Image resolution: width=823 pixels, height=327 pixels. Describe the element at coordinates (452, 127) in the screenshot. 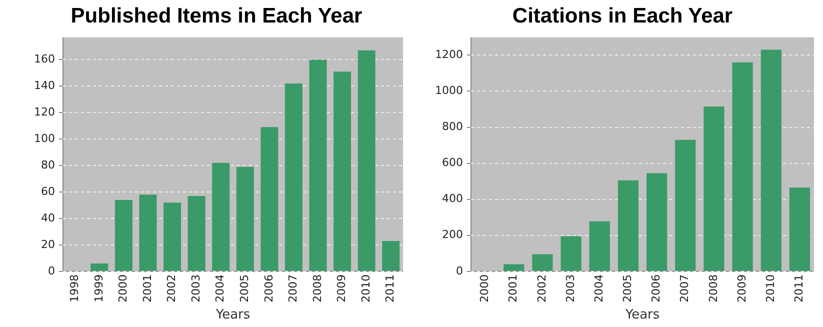

I see `y-tick-label: 800` at that location.